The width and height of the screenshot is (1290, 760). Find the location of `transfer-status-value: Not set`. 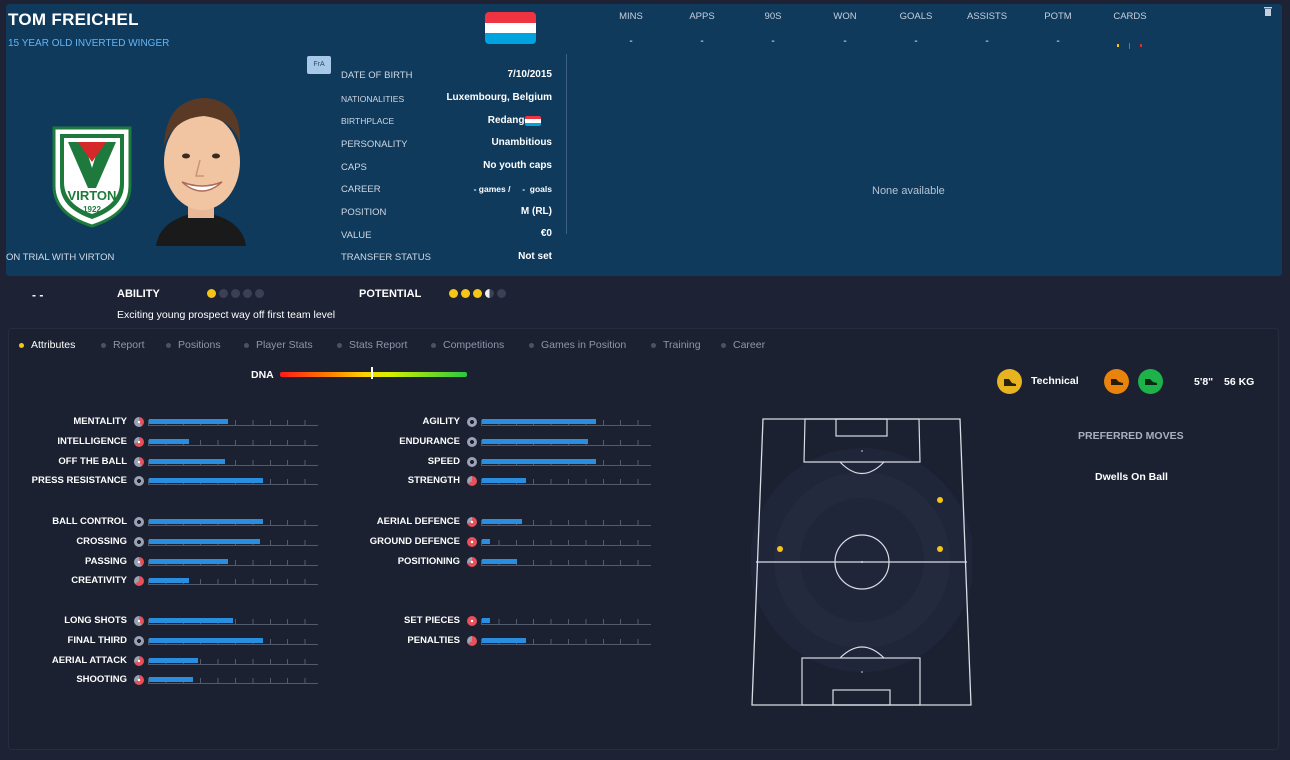

transfer-status-value: Not set is located at coordinates (535, 256).